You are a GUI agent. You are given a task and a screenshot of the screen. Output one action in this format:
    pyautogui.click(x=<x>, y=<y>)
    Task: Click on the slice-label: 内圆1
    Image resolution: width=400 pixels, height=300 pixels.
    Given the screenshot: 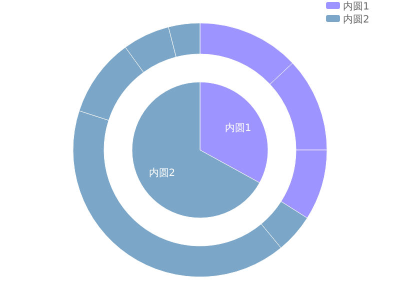 What is the action you would take?
    pyautogui.click(x=238, y=128)
    